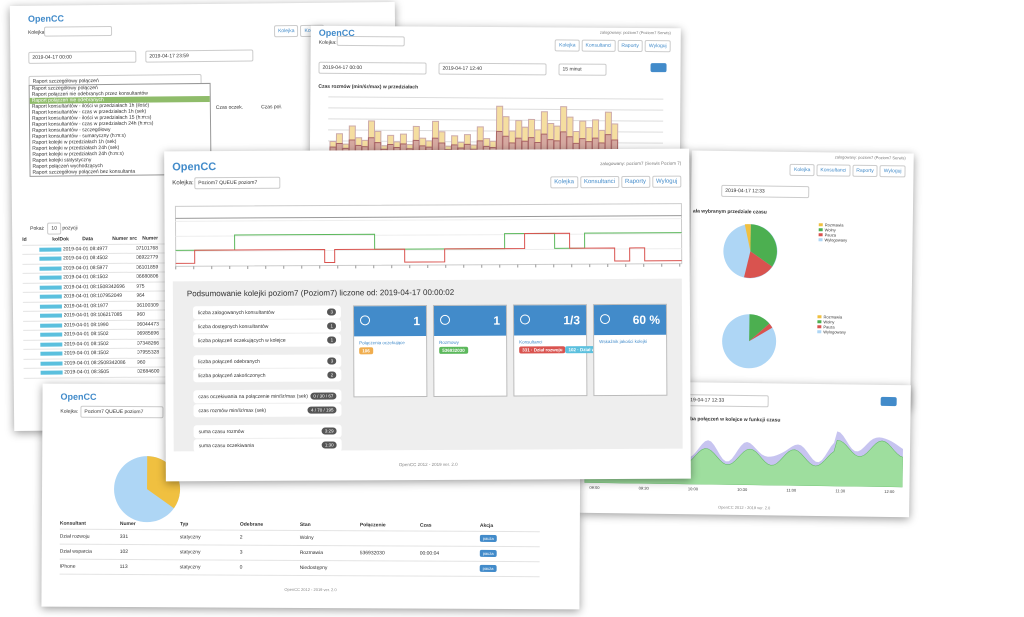 The height and width of the screenshot is (617, 1024). What do you see at coordinates (241, 537) in the screenshot?
I see `cell: 2` at bounding box center [241, 537].